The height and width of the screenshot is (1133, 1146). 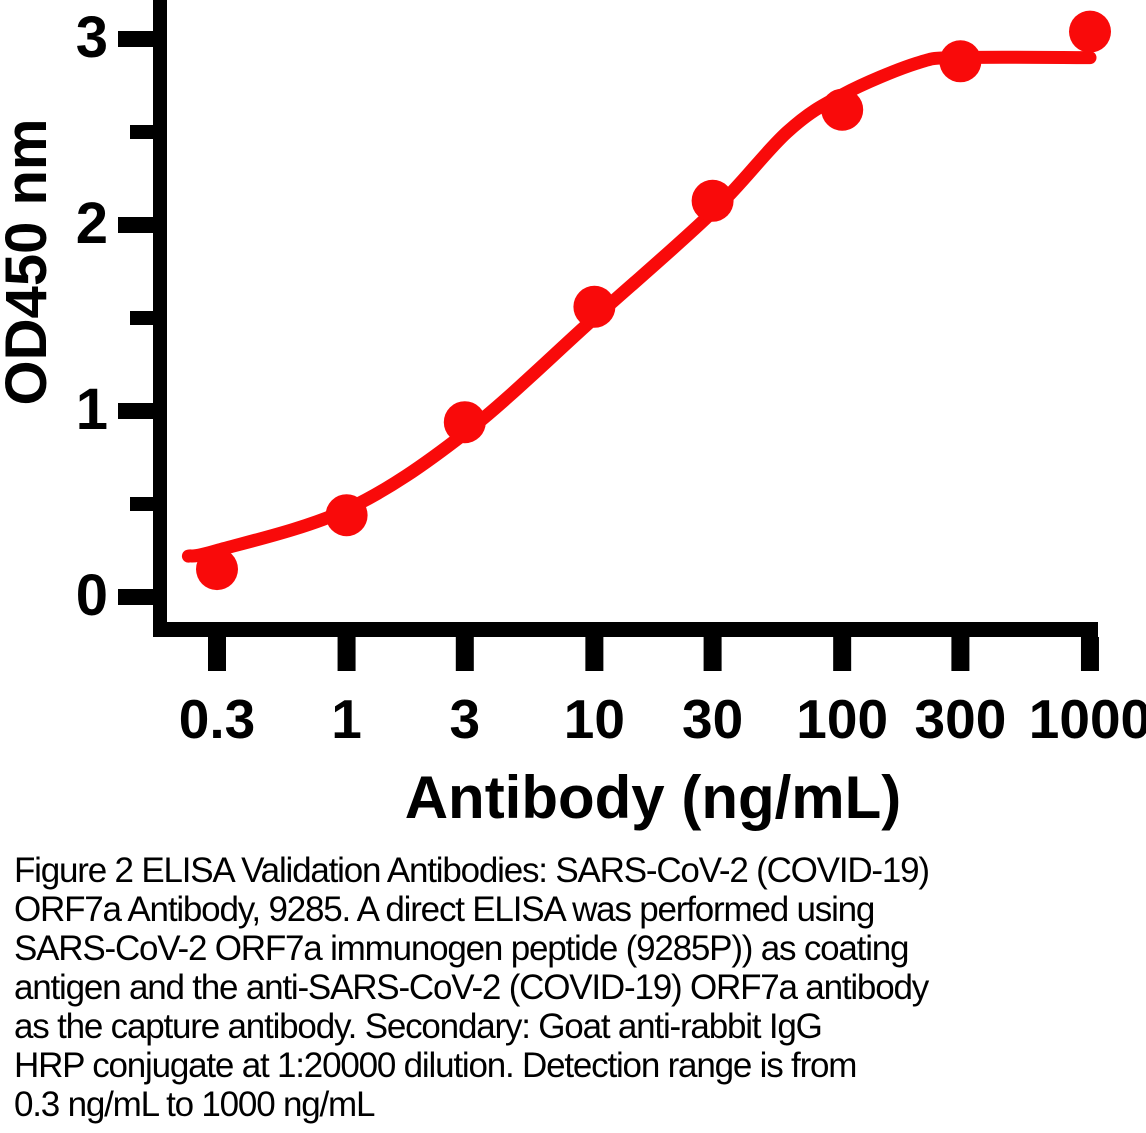 What do you see at coordinates (29, 262) in the screenshot?
I see `y-axis-title: OD450 nm` at bounding box center [29, 262].